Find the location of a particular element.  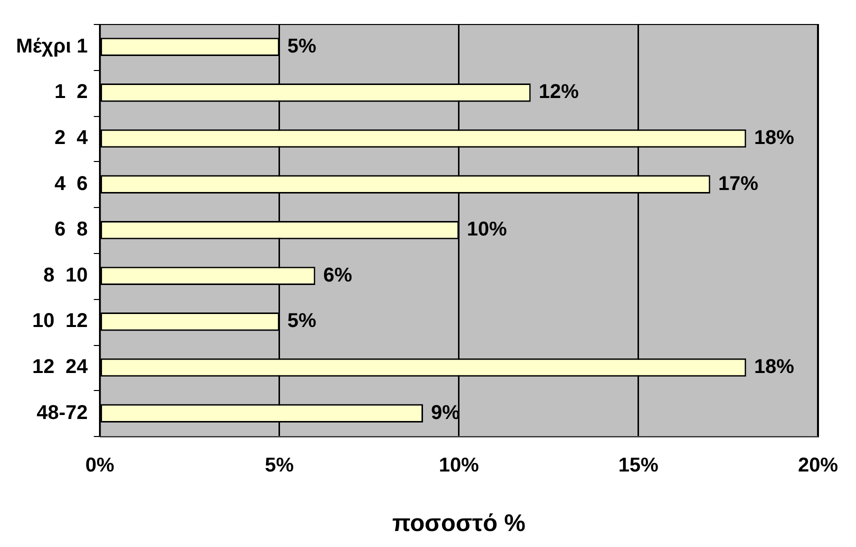

y-tick-label: 10 12 is located at coordinates (60, 321).